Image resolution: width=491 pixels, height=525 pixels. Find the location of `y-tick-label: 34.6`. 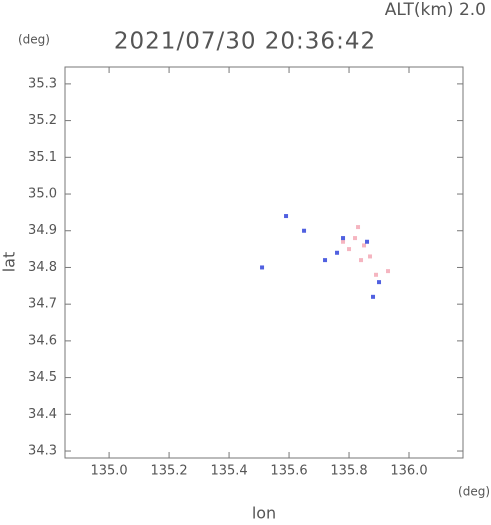

y-tick-label: 34.6 is located at coordinates (42, 340).